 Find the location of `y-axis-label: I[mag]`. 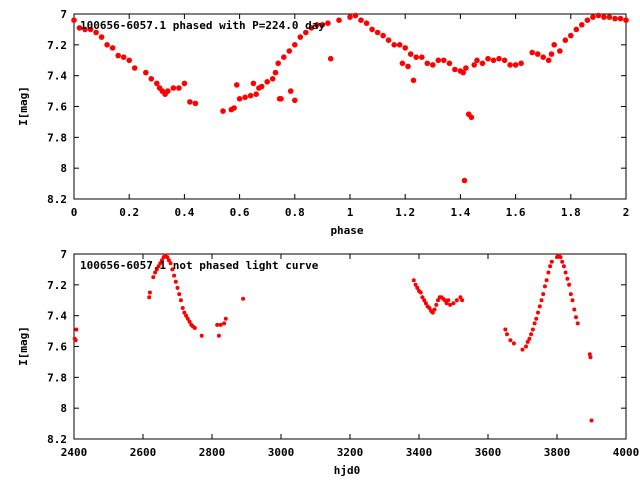

y-axis-label: I[mag] is located at coordinates (23, 106).